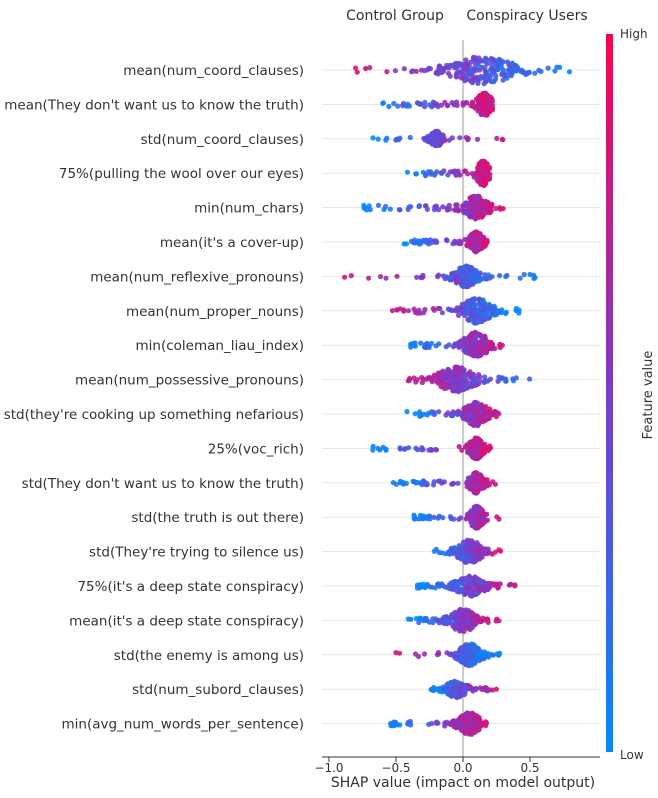 The image size is (658, 798). What do you see at coordinates (427, 766) in the screenshot?
I see `x-axis-ticks: −1.0 −0.5 0.0 0.5` at bounding box center [427, 766].